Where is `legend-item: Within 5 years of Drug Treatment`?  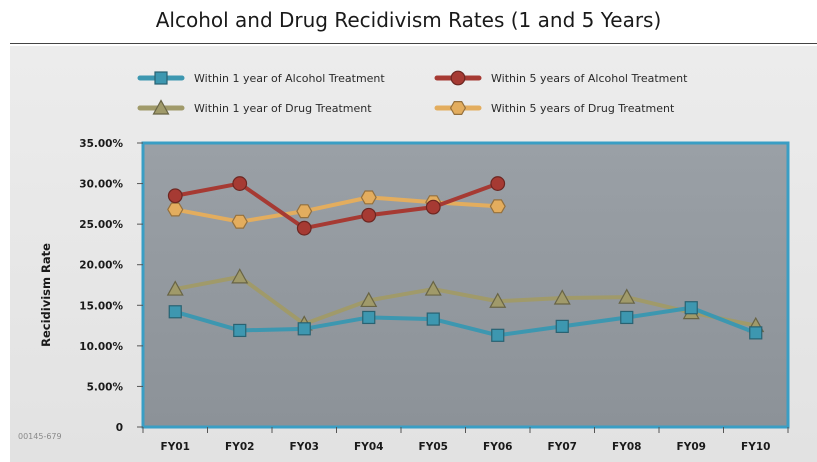 legend-item: Within 5 years of Drug Treatment is located at coordinates (554, 108).